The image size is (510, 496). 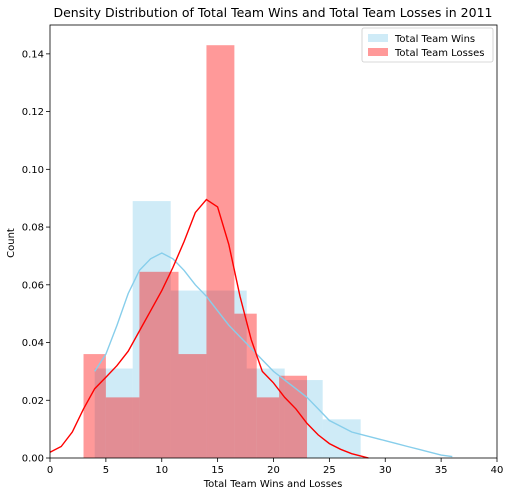 What do you see at coordinates (33, 401) in the screenshot?
I see `y-tick-label: 0.02` at bounding box center [33, 401].